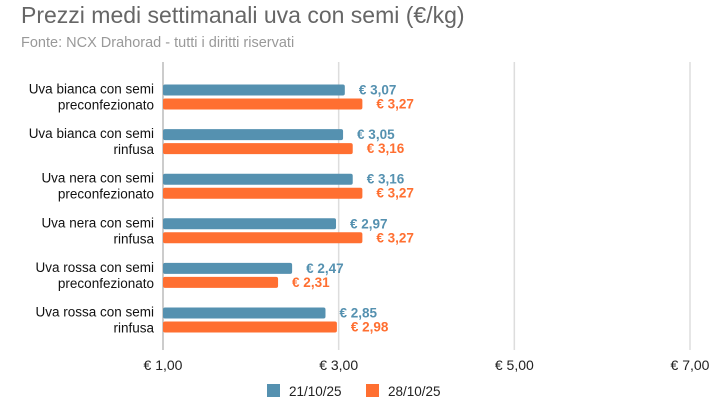 The width and height of the screenshot is (712, 401). What do you see at coordinates (315, 391) in the screenshot?
I see `legend-label: 21/10/25` at bounding box center [315, 391].